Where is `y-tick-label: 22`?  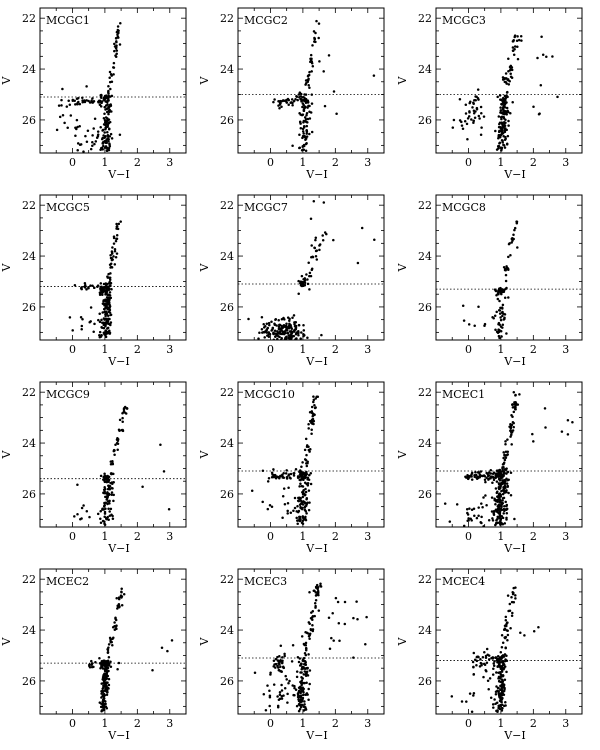
y-tick-label: 22 is located at coordinates (29, 392).